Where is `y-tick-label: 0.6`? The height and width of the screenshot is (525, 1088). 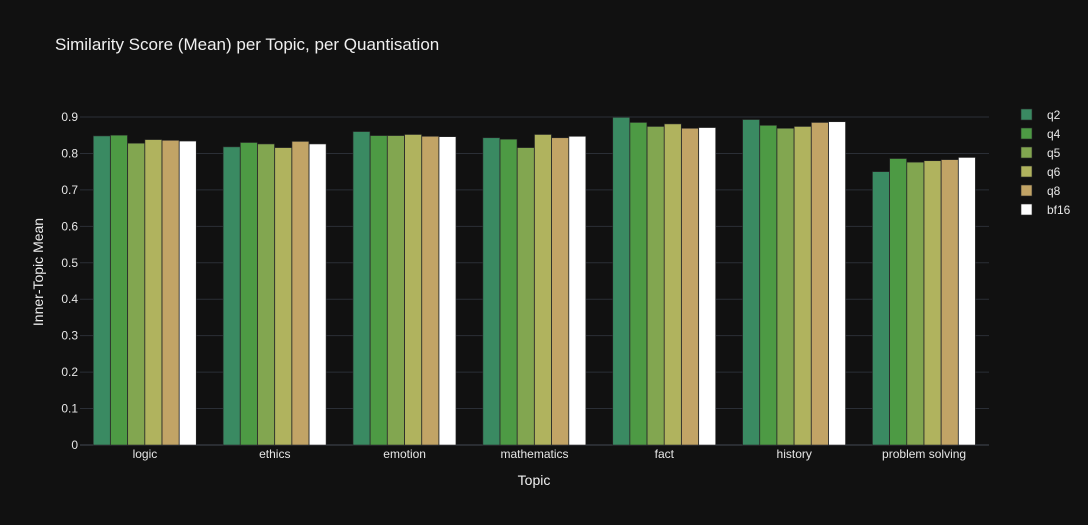 y-tick-label: 0.6 is located at coordinates (69, 226).